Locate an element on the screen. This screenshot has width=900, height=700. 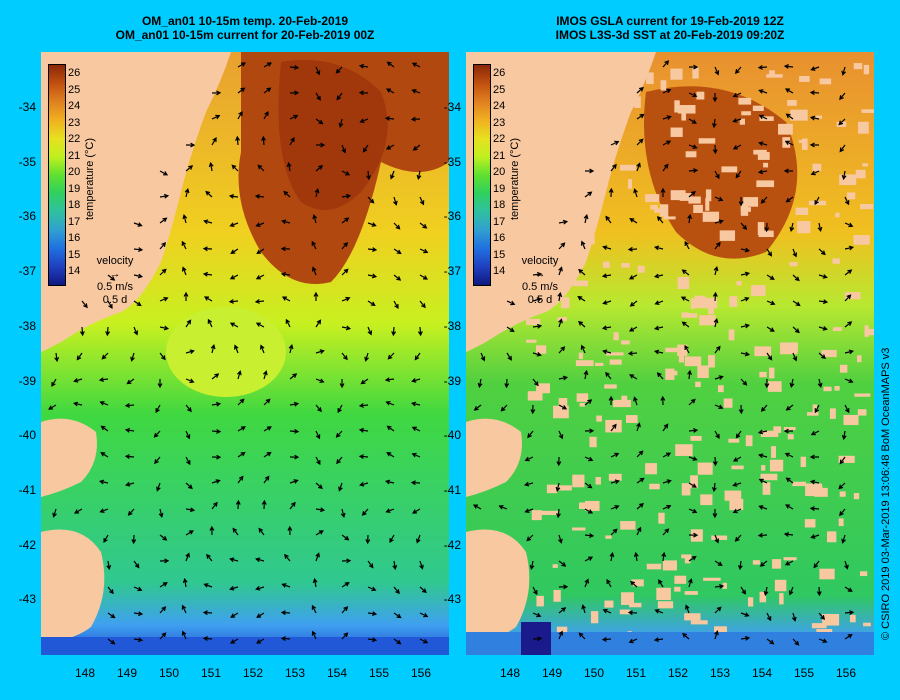
longitude-label: 155 is located at coordinates (379, 673).